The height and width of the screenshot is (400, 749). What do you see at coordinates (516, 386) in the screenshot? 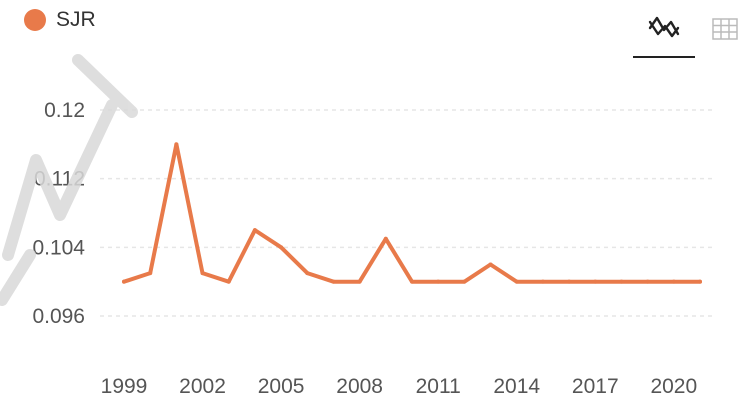
I see `x-tick-label: 2014` at bounding box center [516, 386].